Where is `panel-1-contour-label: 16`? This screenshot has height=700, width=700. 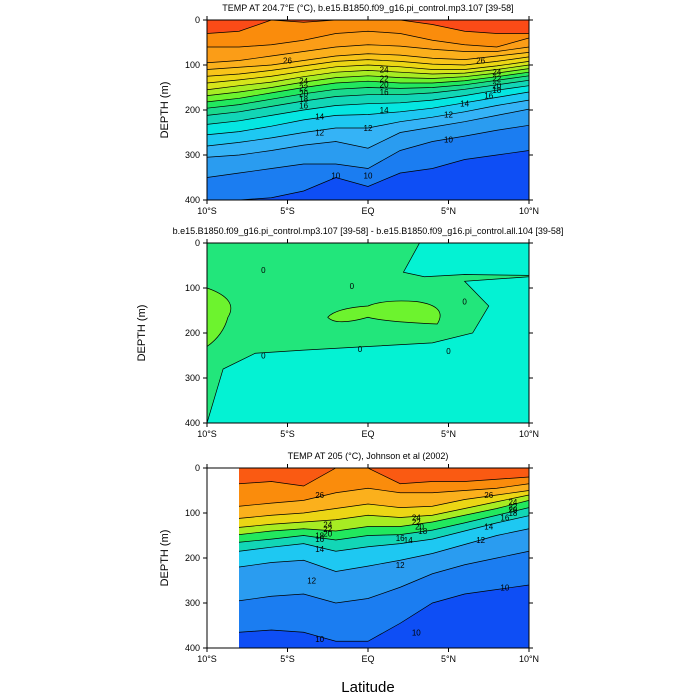
panel-1-contour-label: 16 is located at coordinates (384, 92).